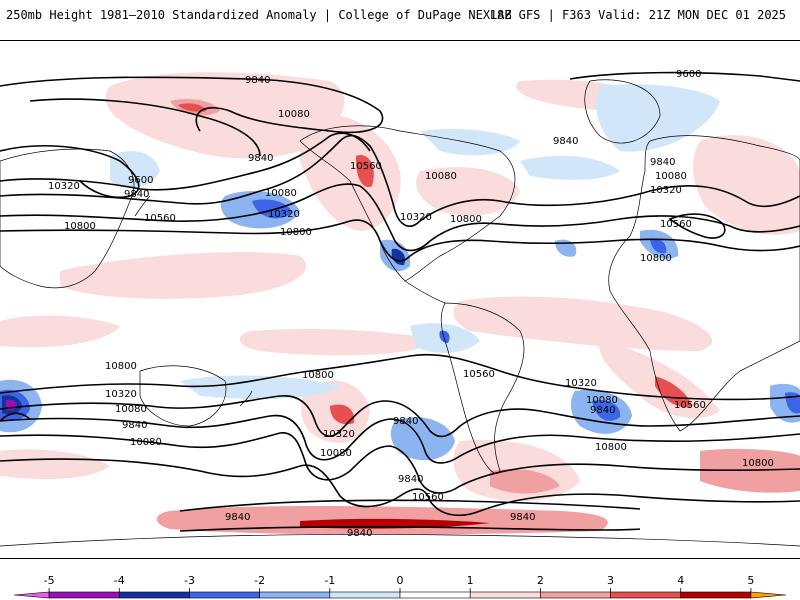 Image resolution: width=800 pixels, height=600 pixels. What do you see at coordinates (260, 387) in the screenshot?
I see `anomaly-neg-sind` at bounding box center [260, 387].